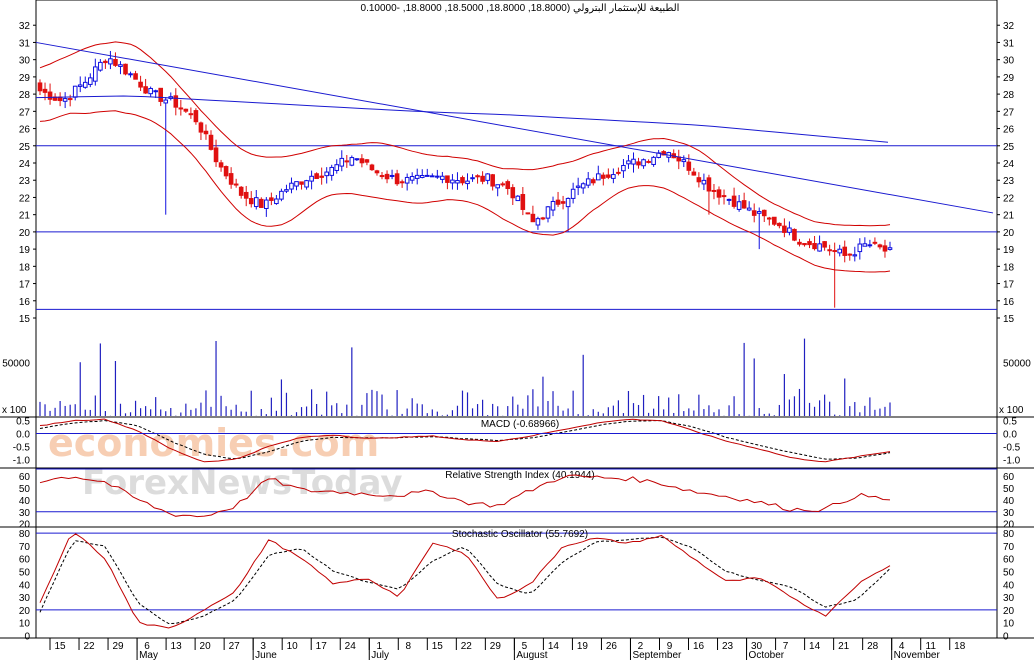  What do you see at coordinates (873, 646) in the screenshot?
I see `x-day-label-28: 28` at bounding box center [873, 646].